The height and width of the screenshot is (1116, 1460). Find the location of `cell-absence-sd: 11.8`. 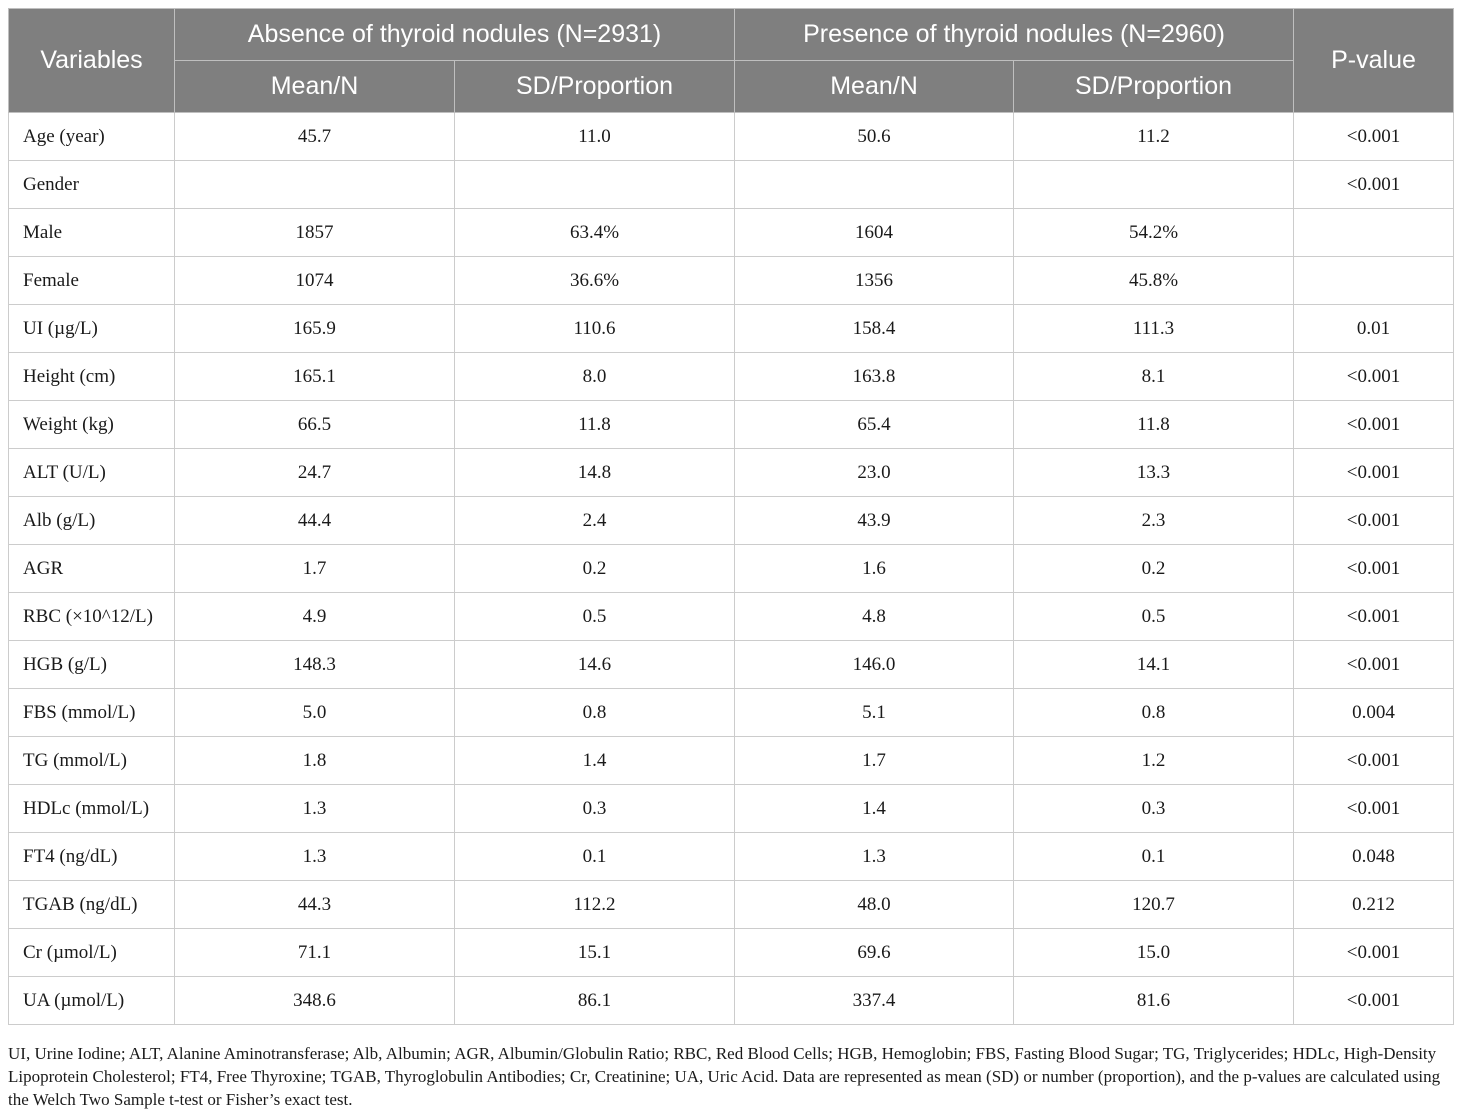

cell-absence-sd: 11.8 is located at coordinates (594, 424).